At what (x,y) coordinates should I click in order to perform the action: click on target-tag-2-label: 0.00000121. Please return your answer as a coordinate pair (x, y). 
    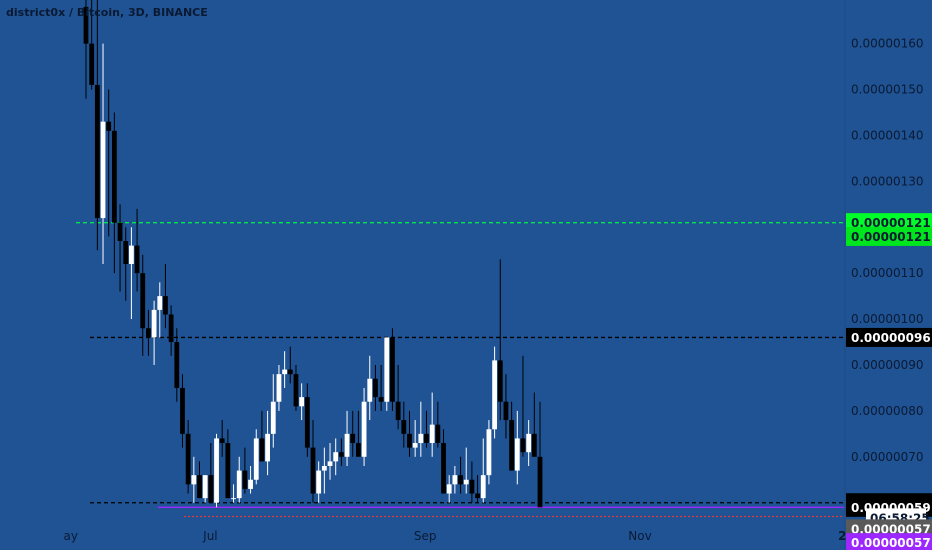
    Looking at the image, I should click on (891, 237).